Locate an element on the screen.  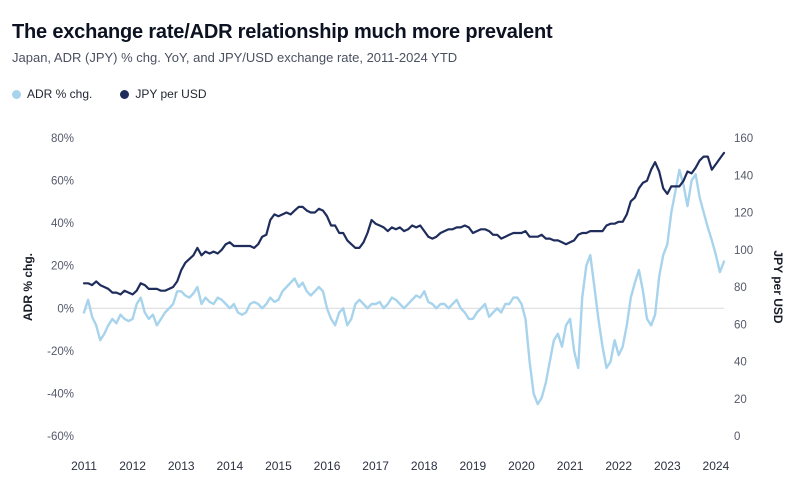
x-axis-tick: 2022 is located at coordinates (618, 466).